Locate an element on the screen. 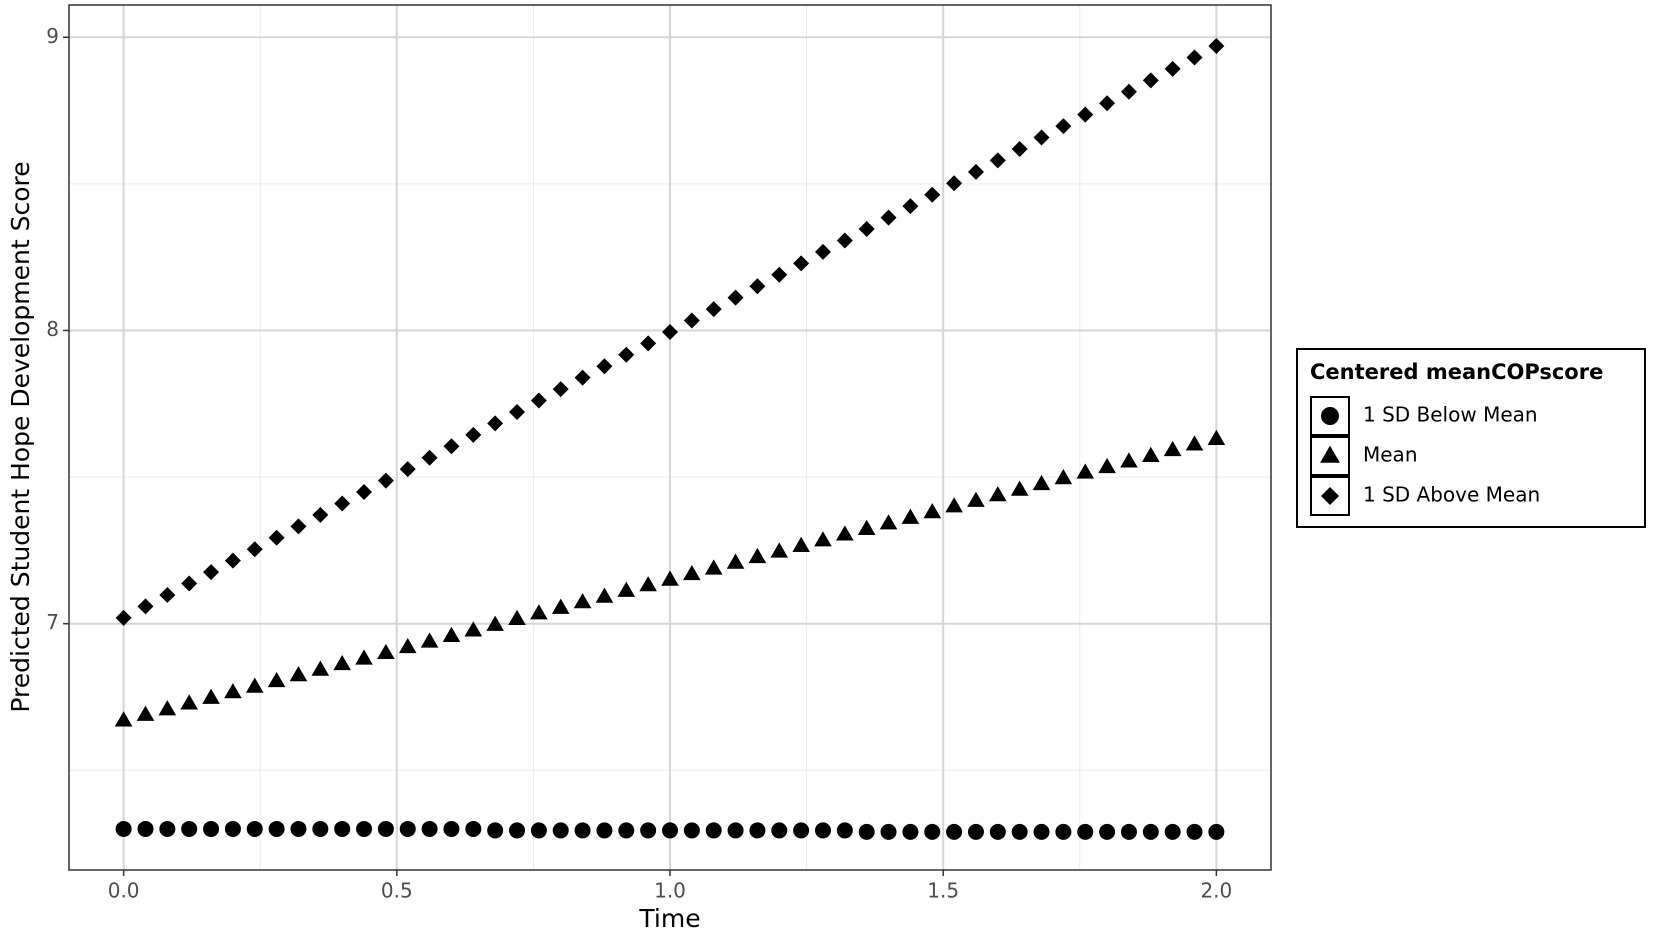 Image resolution: width=1654 pixels, height=940 pixels. x-tick-label: 0.5 is located at coordinates (397, 891).